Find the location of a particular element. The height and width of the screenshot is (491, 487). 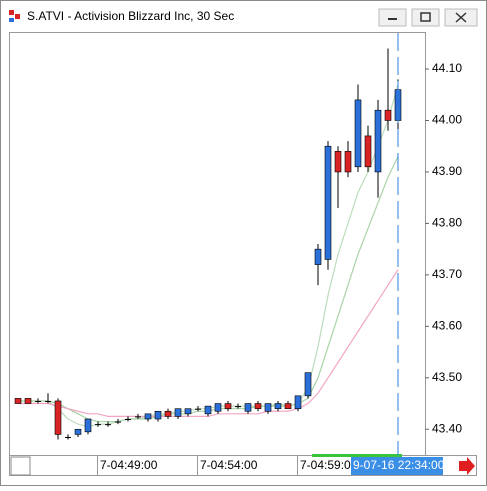

close-button is located at coordinates (461, 17).